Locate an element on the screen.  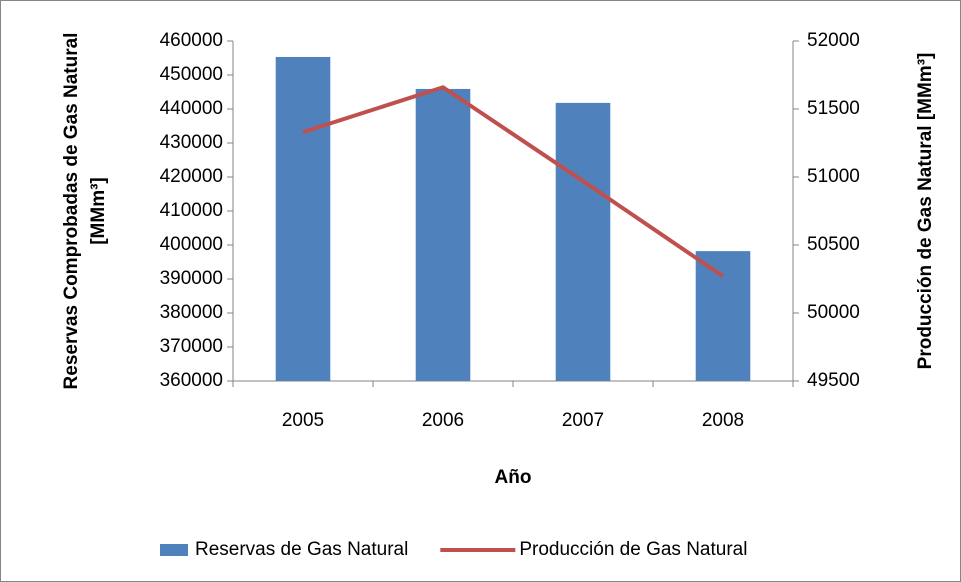
y-tick-label: 400000 is located at coordinates (191, 244).